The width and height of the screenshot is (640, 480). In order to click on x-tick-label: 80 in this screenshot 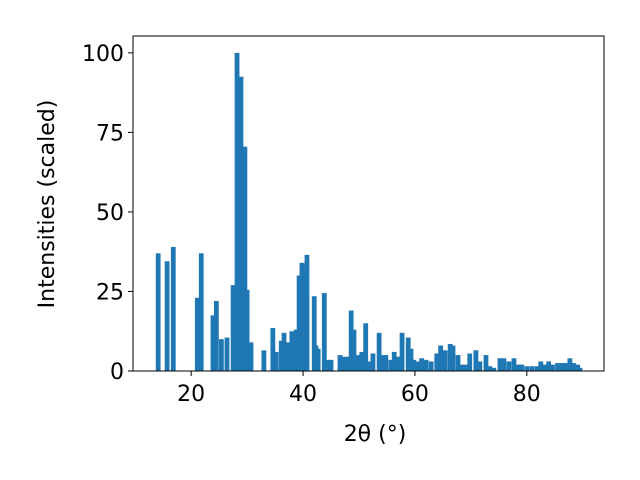, I will do `click(527, 394)`.